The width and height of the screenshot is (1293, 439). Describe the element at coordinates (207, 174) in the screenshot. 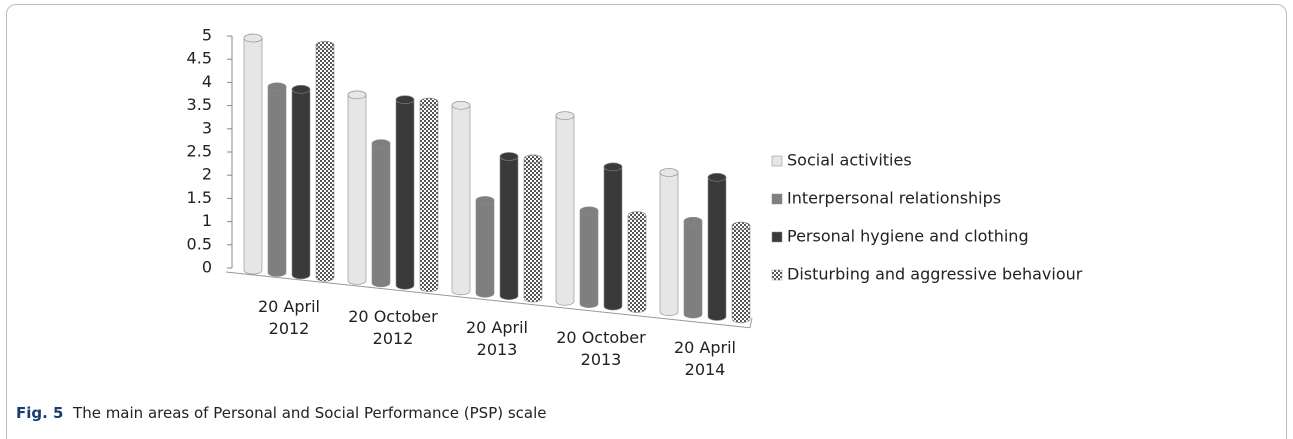

I see `y-tick-label: 2` at that location.